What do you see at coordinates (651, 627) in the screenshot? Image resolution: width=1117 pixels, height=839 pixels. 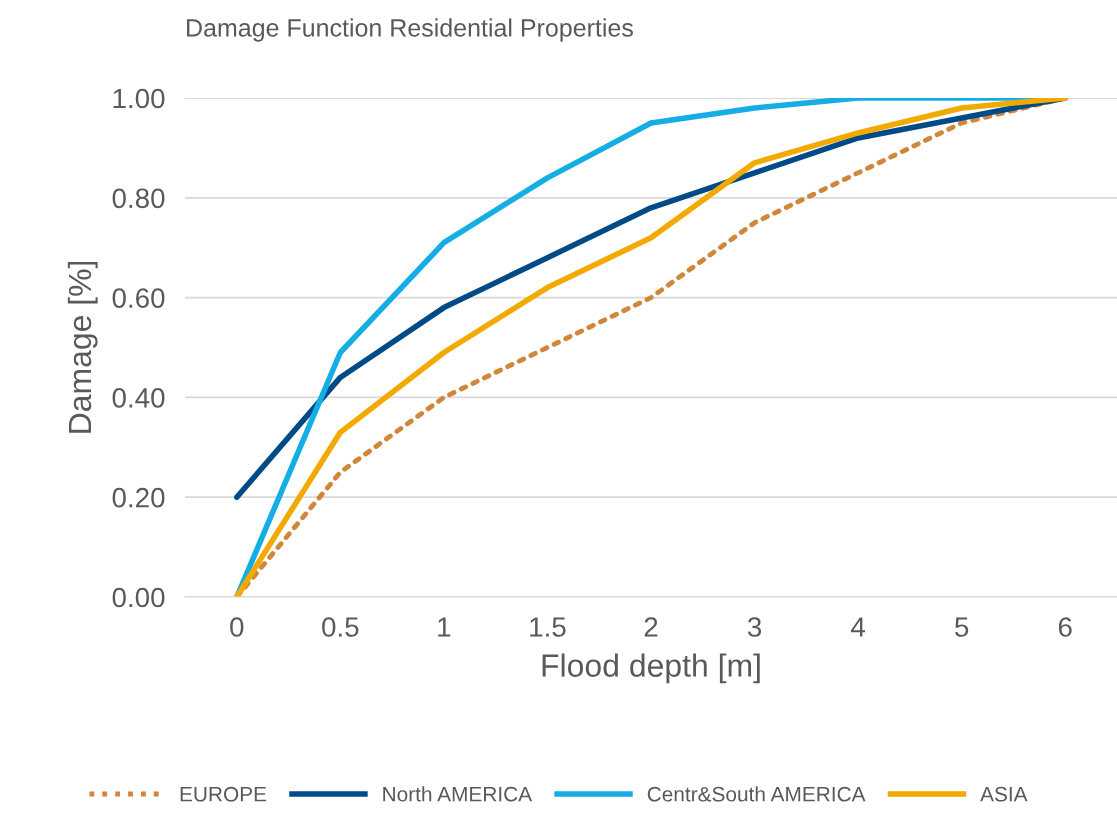 I see `x-tick-label: 2` at bounding box center [651, 627].